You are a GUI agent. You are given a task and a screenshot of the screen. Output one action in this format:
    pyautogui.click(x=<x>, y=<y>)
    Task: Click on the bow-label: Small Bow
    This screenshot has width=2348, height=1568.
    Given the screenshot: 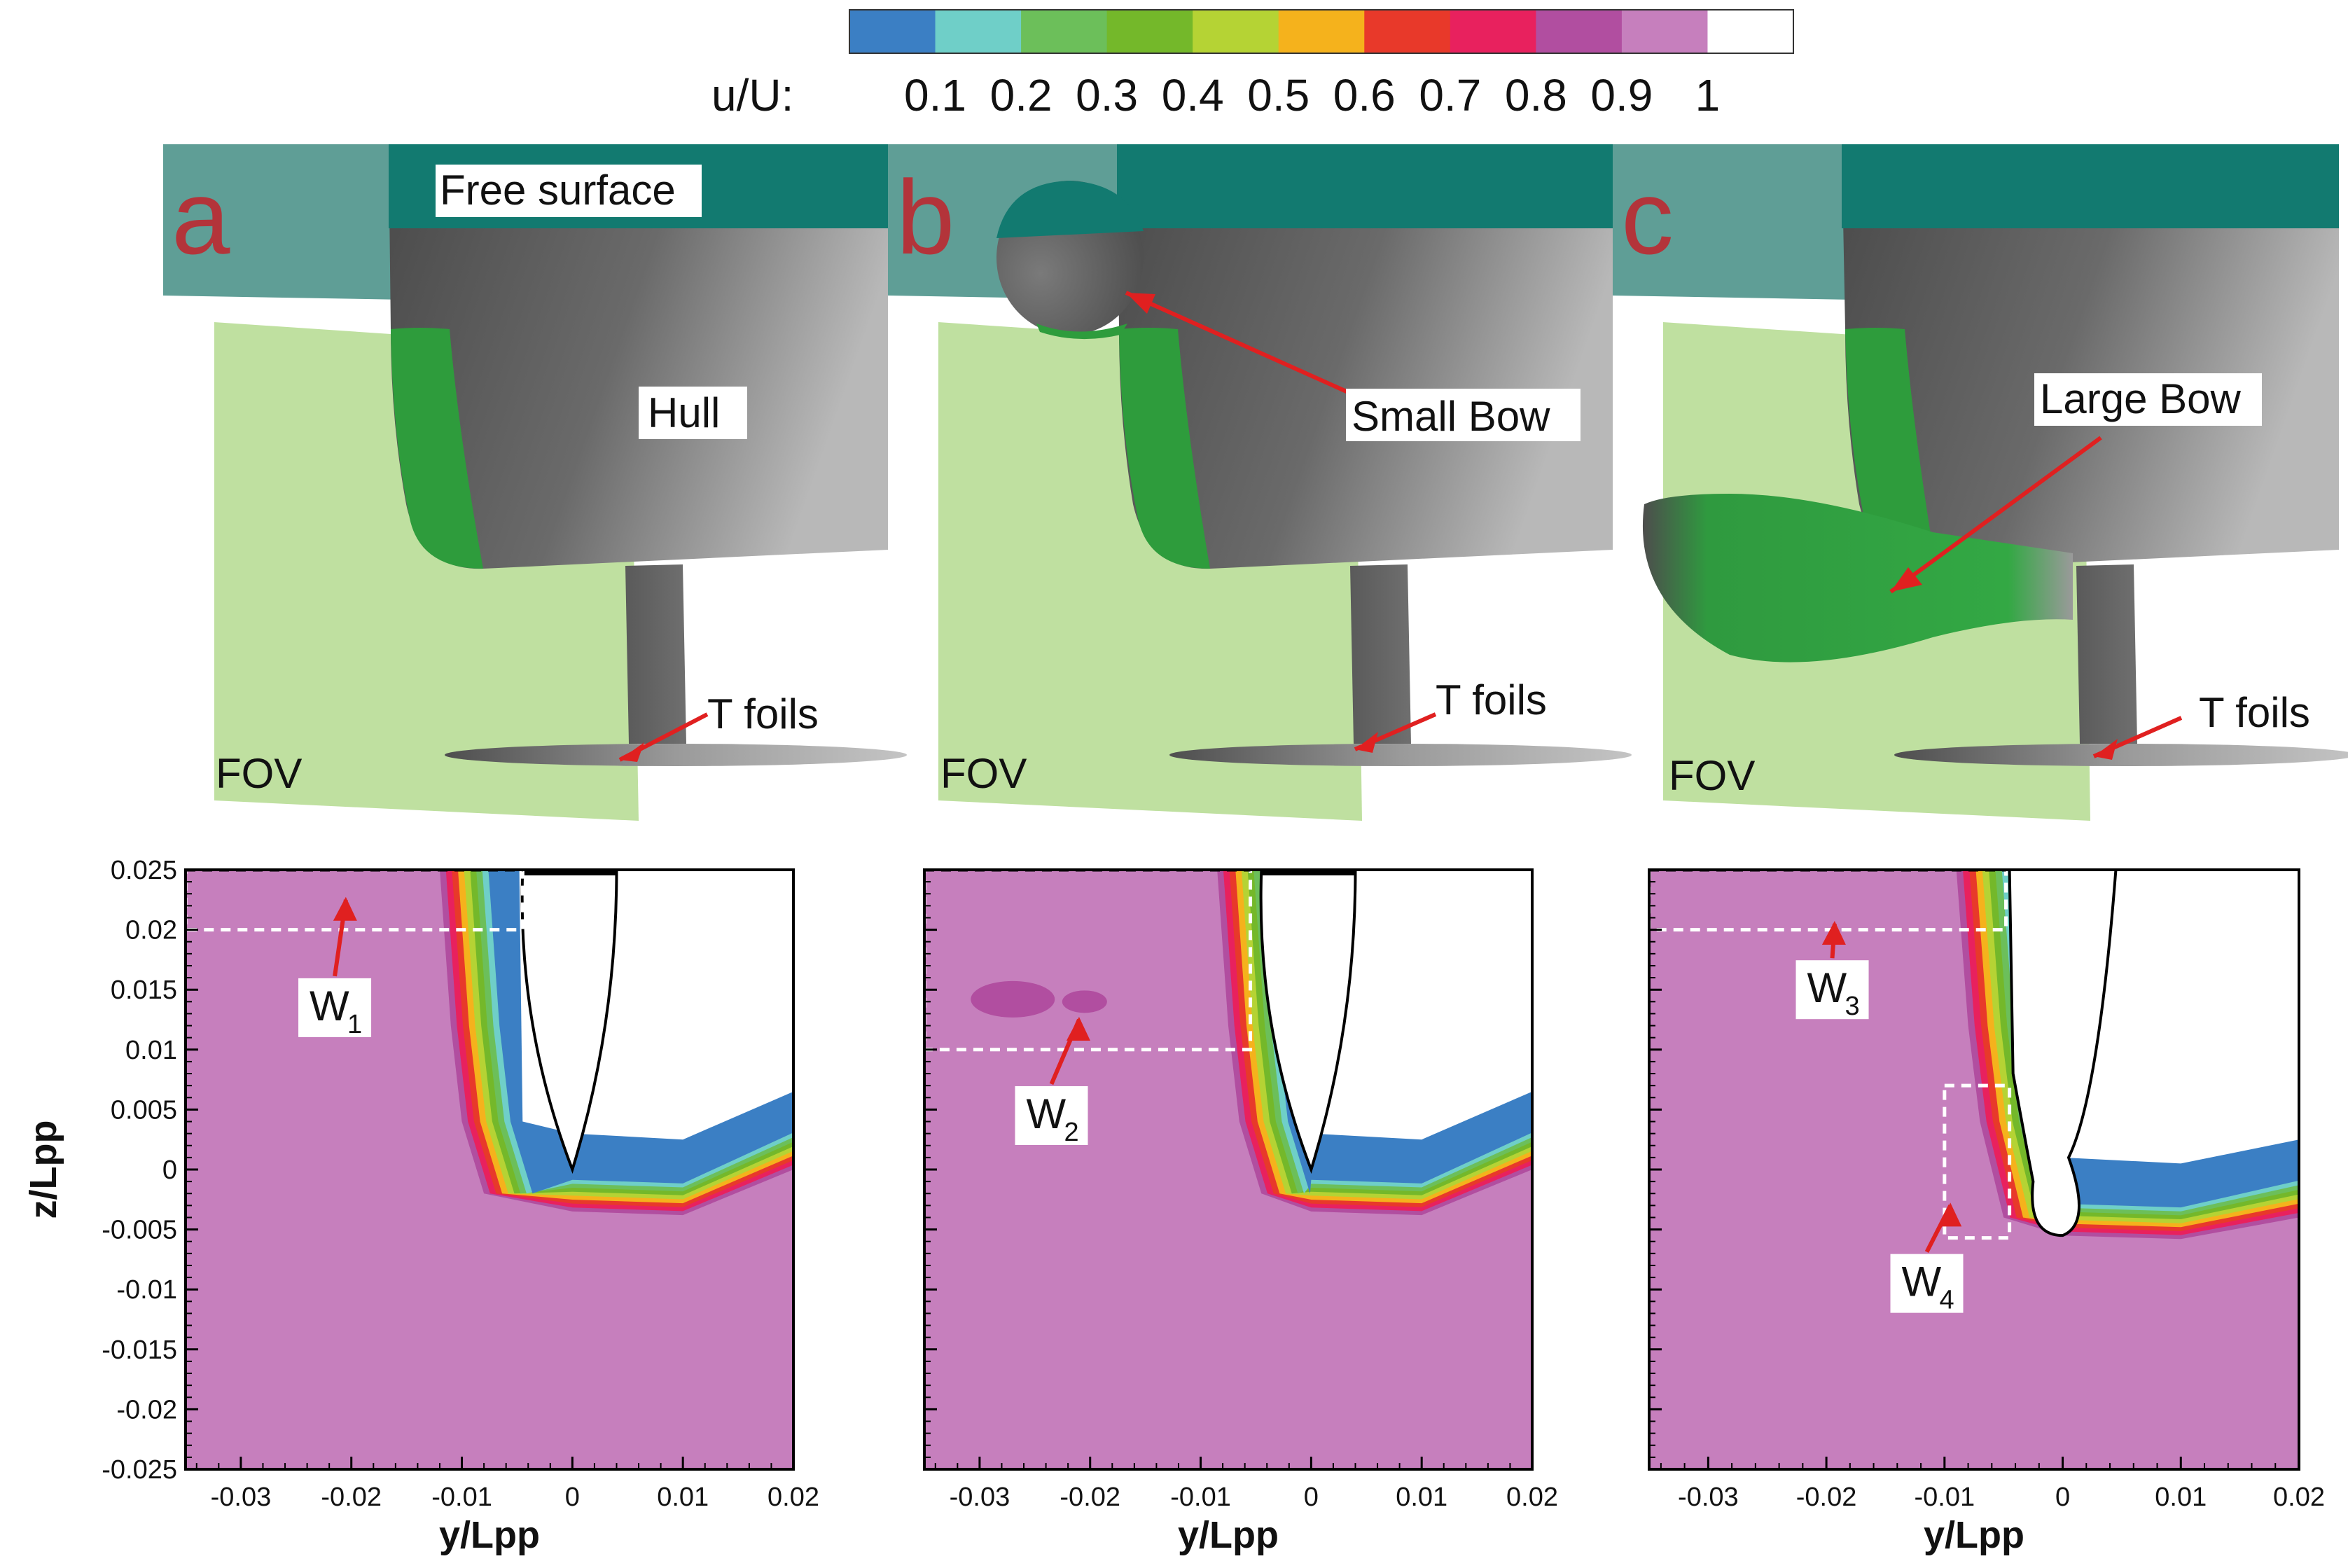 What is the action you would take?
    pyautogui.click(x=1451, y=416)
    